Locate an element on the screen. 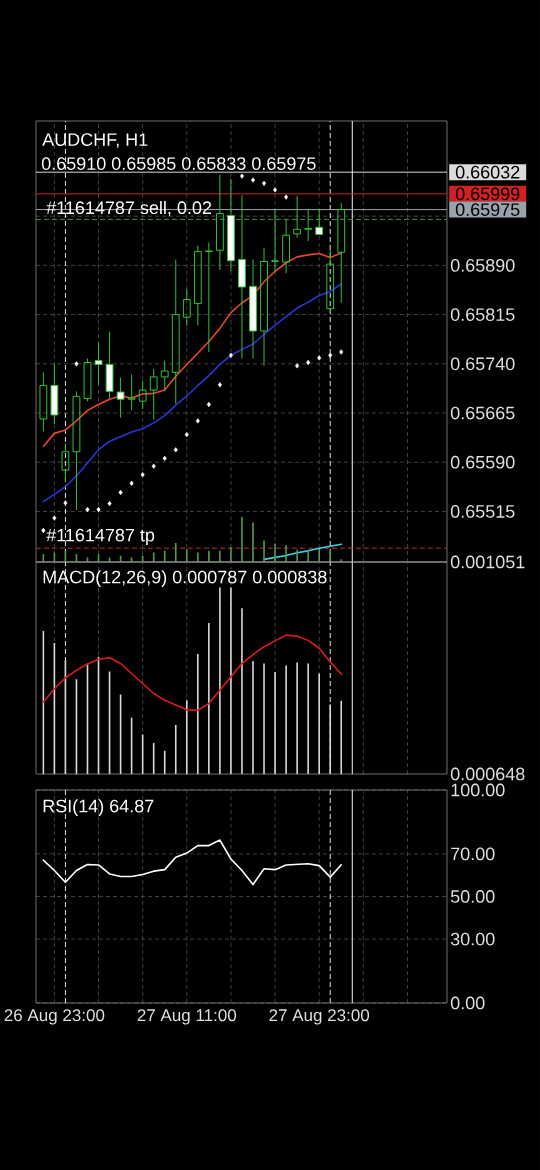  y-tick-label: 0.000648 is located at coordinates (487, 774).